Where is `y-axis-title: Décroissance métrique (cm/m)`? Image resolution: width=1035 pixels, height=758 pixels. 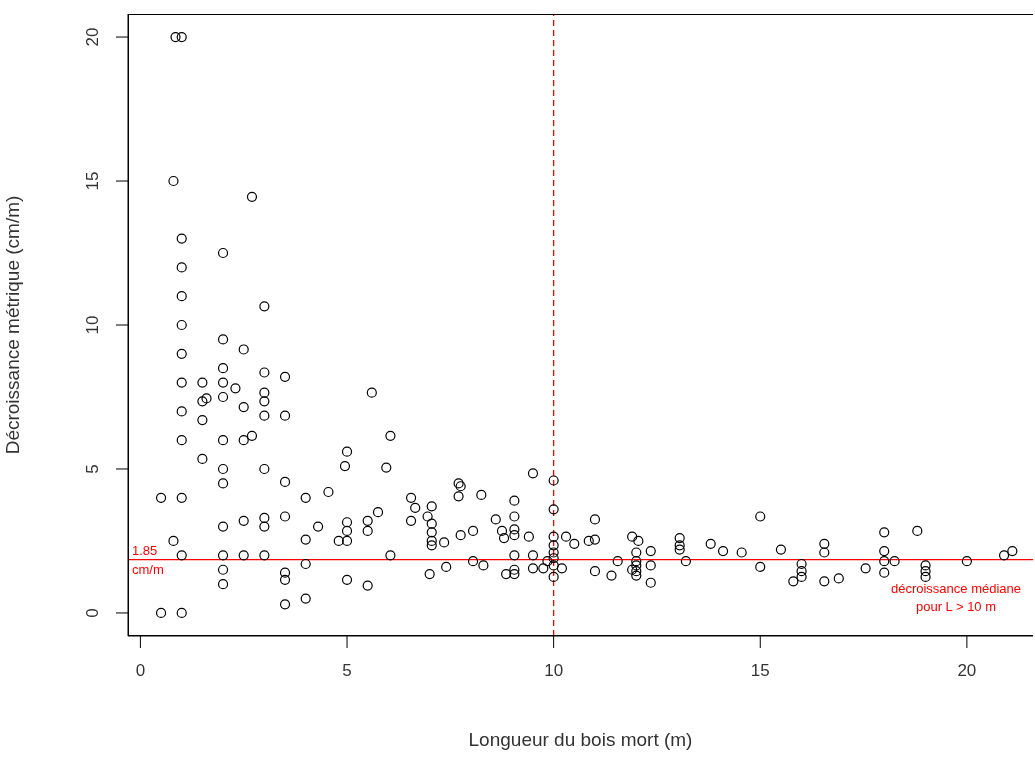
y-axis-title: Décroissance métrique (cm/m) is located at coordinates (12, 325).